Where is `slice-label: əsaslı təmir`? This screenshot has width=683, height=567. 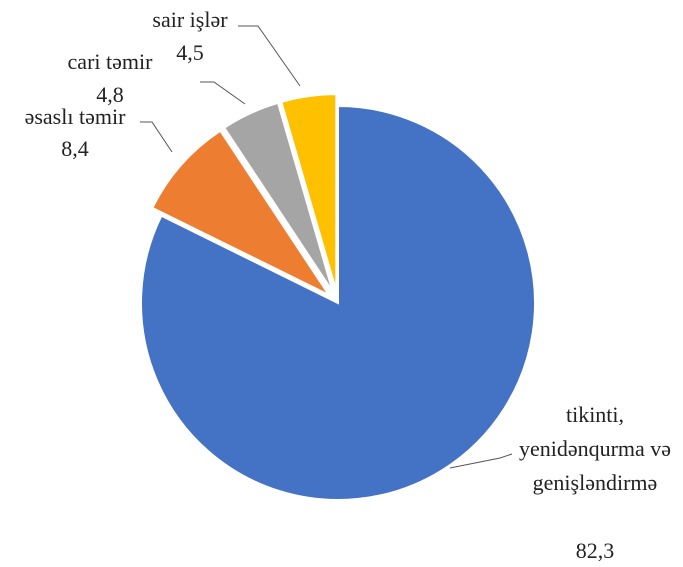 slice-label: əsaslı təmir is located at coordinates (75, 116).